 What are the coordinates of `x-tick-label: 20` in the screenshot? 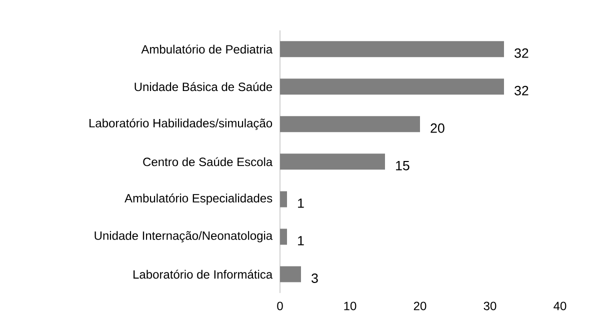 It's located at (420, 306).